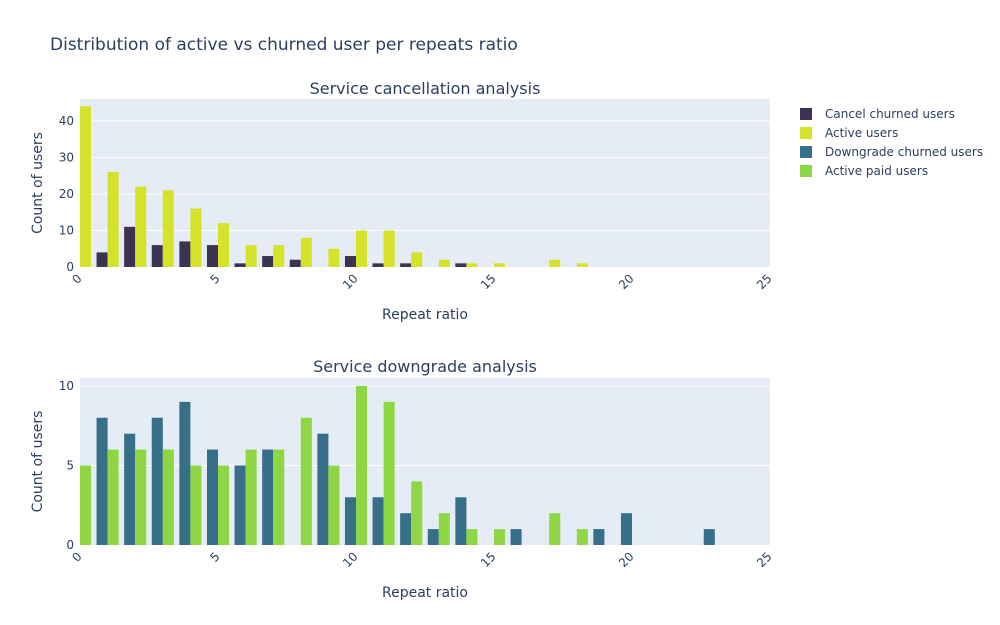 The width and height of the screenshot is (1000, 625). What do you see at coordinates (70, 465) in the screenshot?
I see `y-tick-label: 5` at bounding box center [70, 465].